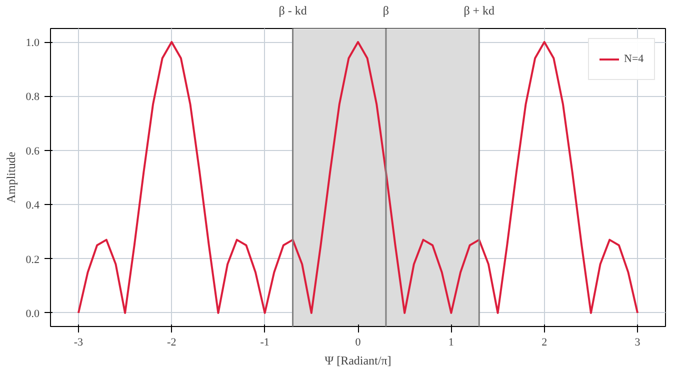 The width and height of the screenshot is (678, 375). I want to click on ref-line-label: β, so click(386, 11).